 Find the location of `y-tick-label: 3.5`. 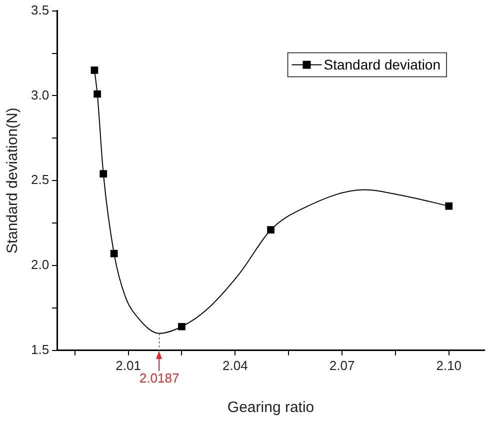

y-tick-label: 3.5 is located at coordinates (40, 10).